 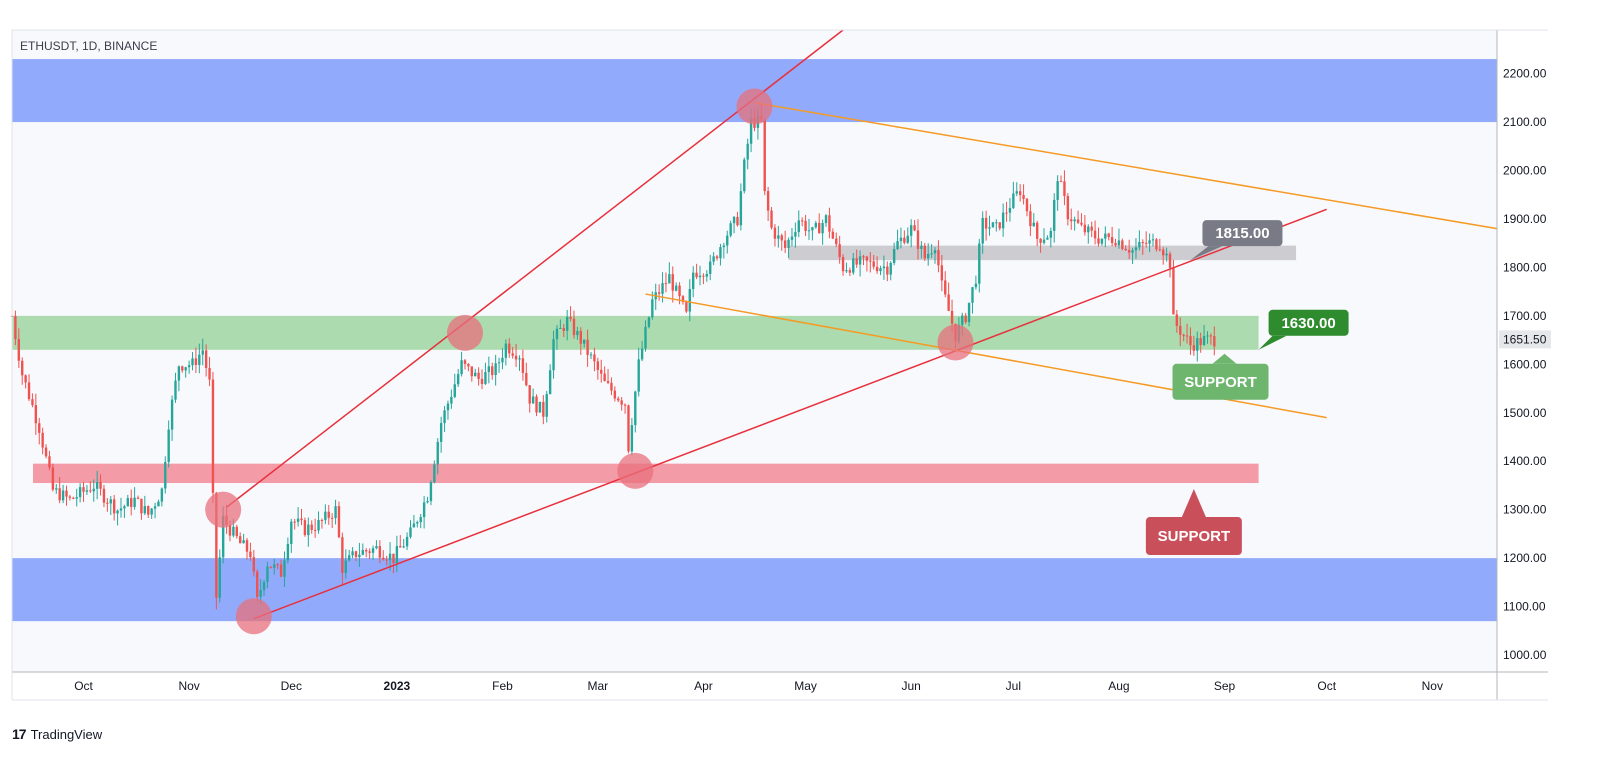 I want to click on callout-label: 1815.00, so click(x=1242, y=233).